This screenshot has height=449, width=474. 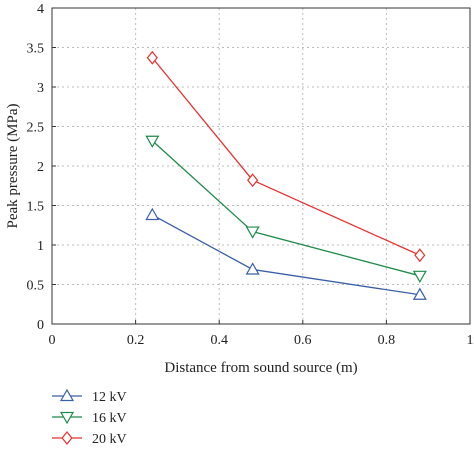 What do you see at coordinates (40, 167) in the screenshot?
I see `y-tick-label: 2` at bounding box center [40, 167].